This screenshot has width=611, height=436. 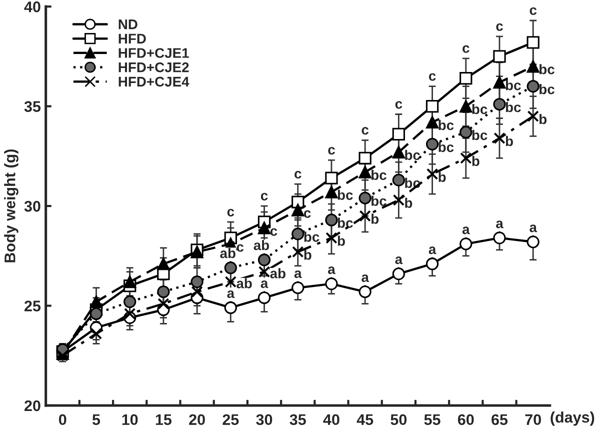 What do you see at coordinates (153, 53) in the screenshot?
I see `legend-label: HFD+CJE1` at bounding box center [153, 53].